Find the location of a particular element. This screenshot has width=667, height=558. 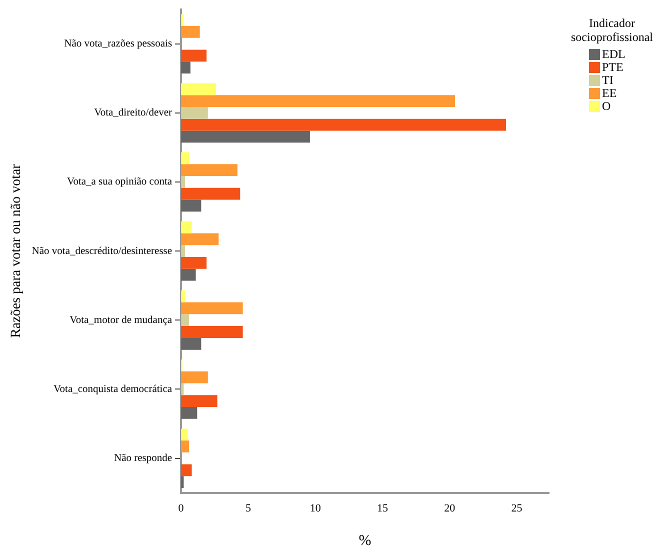

legend-label: EE is located at coordinates (609, 93).